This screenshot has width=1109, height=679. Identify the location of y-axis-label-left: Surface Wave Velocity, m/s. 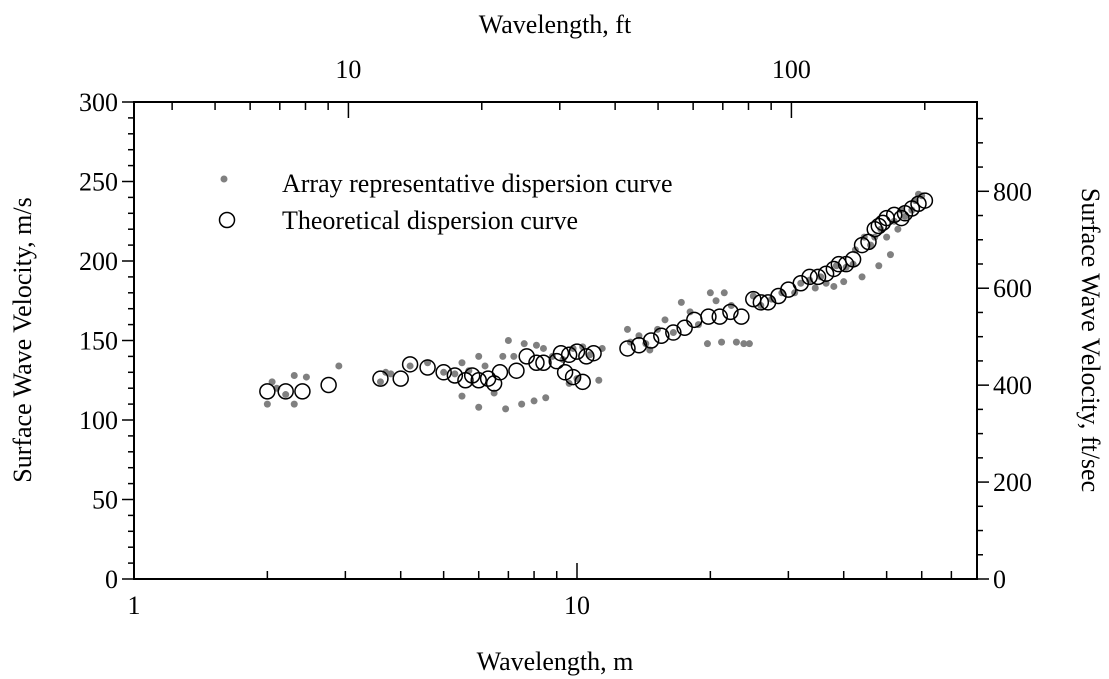
(22, 340).